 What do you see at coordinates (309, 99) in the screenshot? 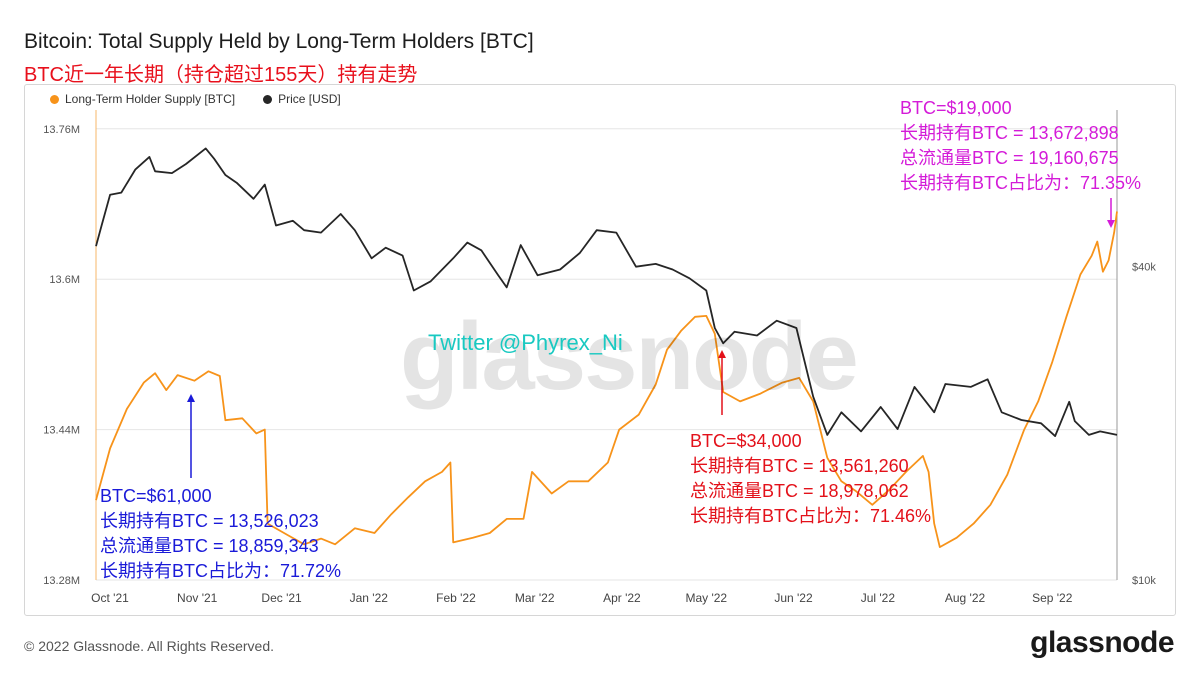
I see `legend-label: Price [USD]` at bounding box center [309, 99].